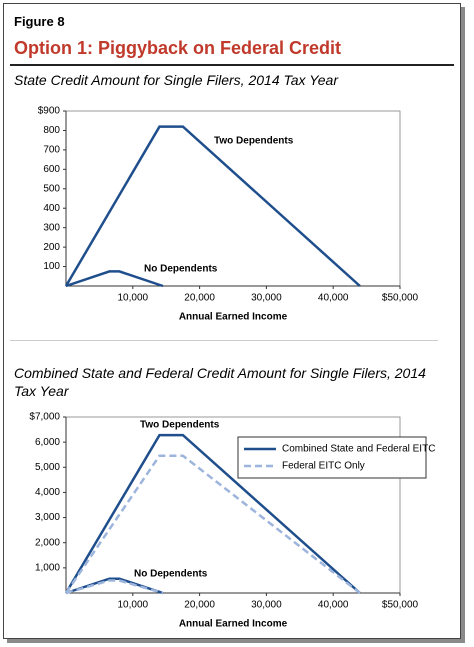 Image resolution: width=474 pixels, height=647 pixels. I want to click on y-tick-label: $7,000, so click(44, 417).